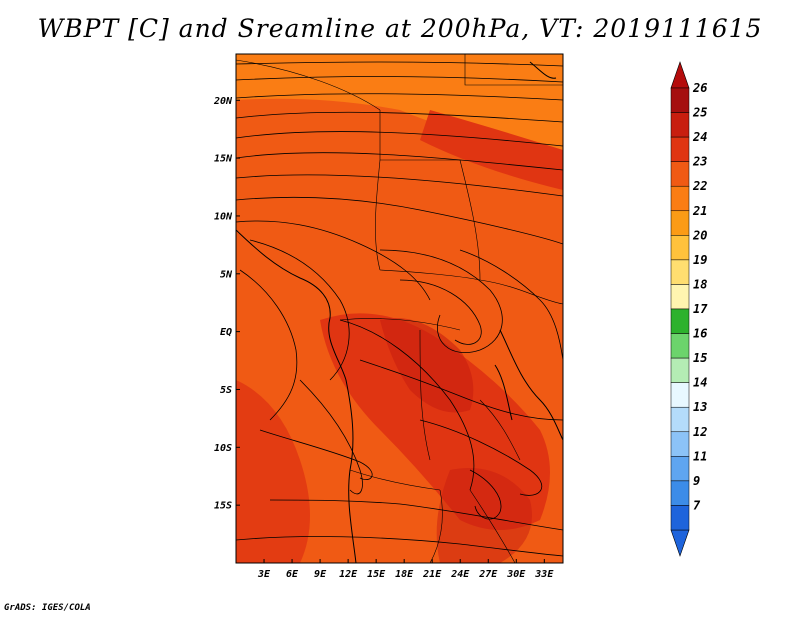 Image resolution: width=800 pixels, height=618 pixels. What do you see at coordinates (404, 574) in the screenshot?
I see `x-tick-label: 18E` at bounding box center [404, 574].